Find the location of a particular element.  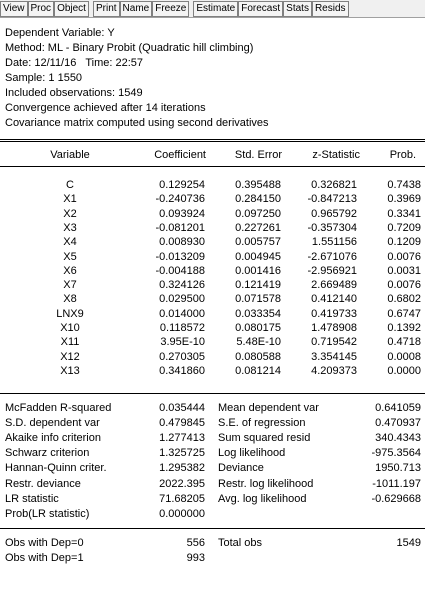

variable-name: X11 is located at coordinates (70, 342).